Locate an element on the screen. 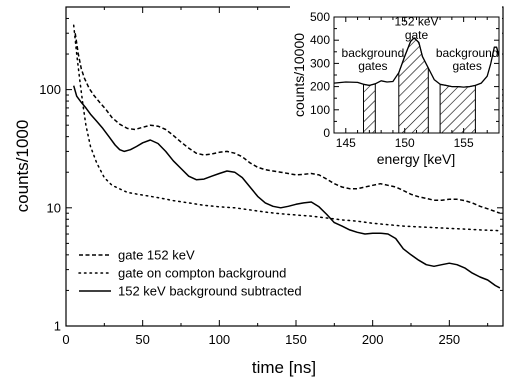  main-y-axis-label: counts/1000 is located at coordinates (22, 166).